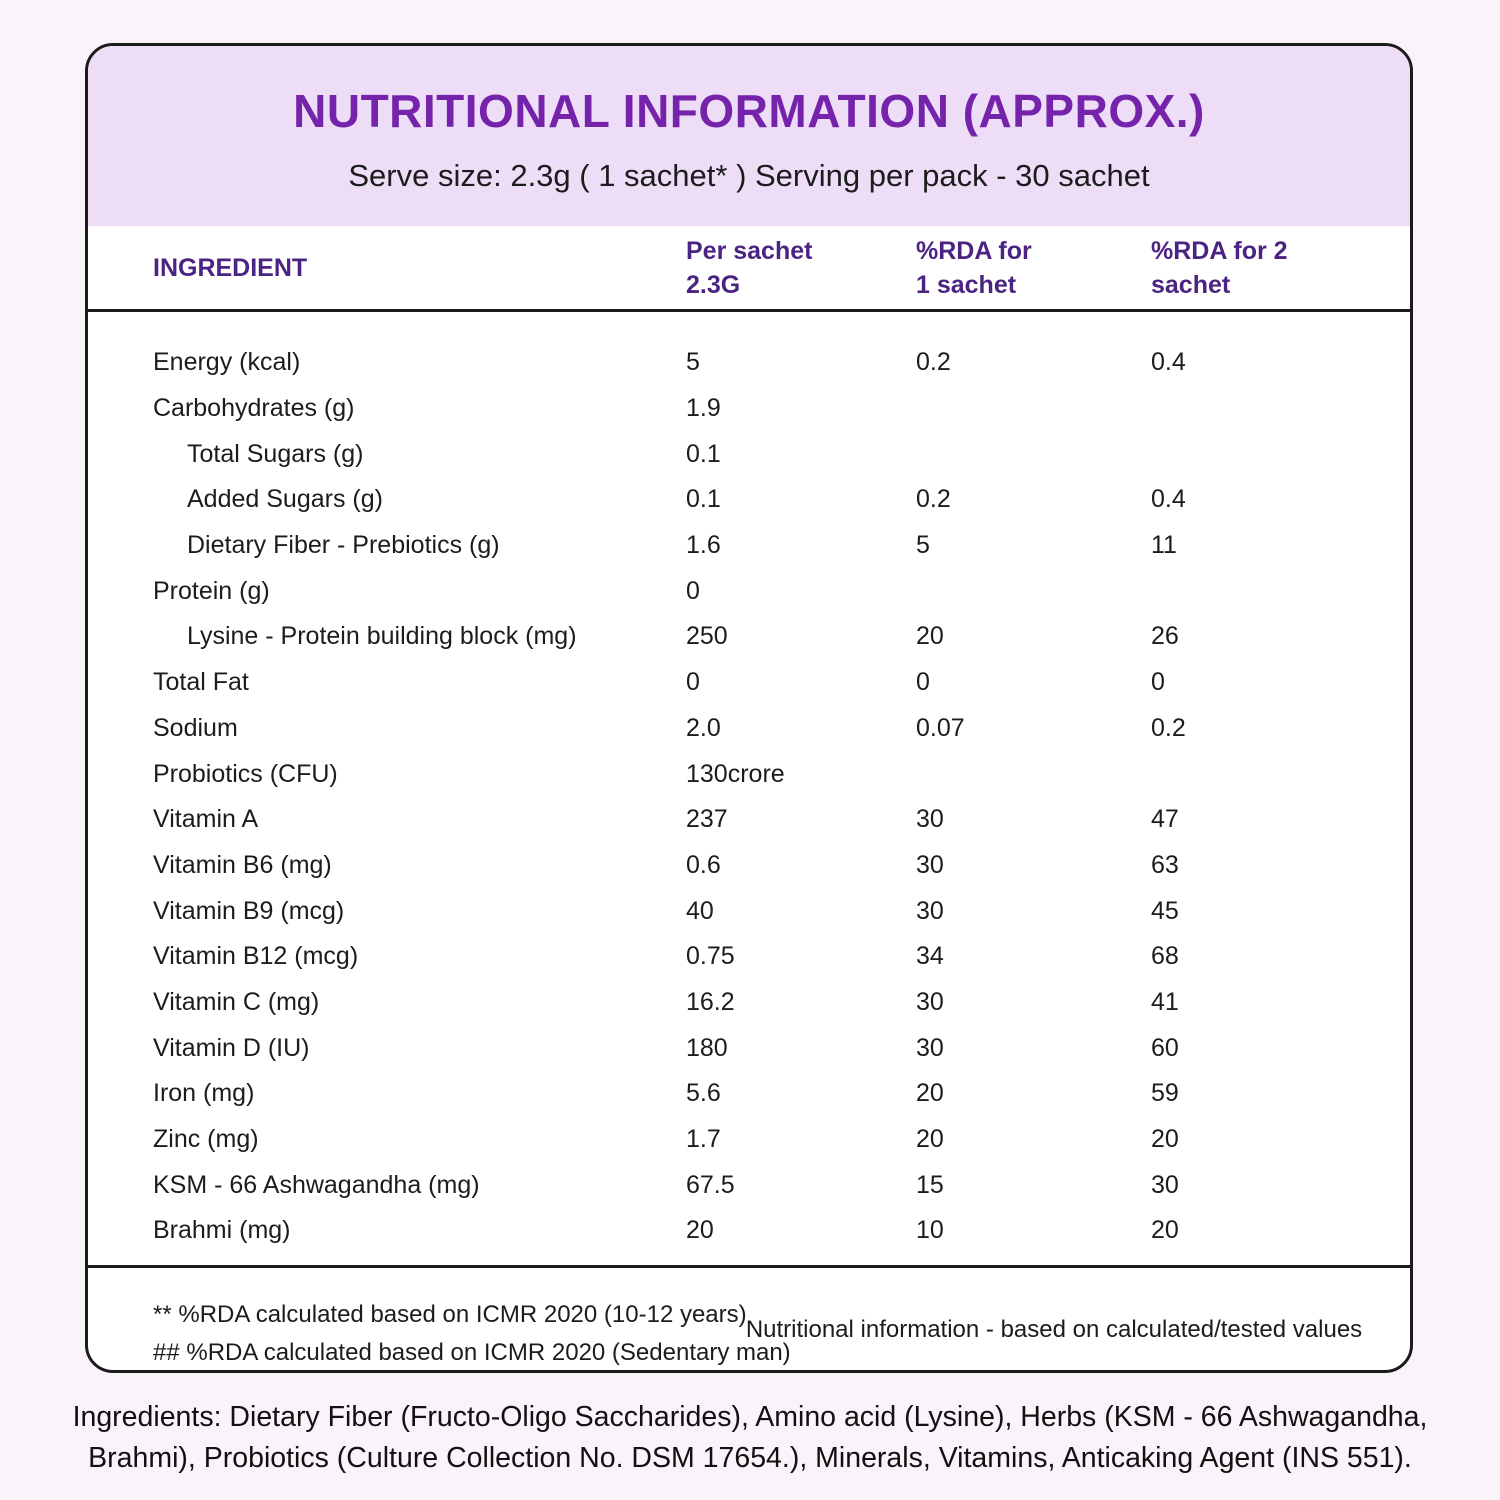  What do you see at coordinates (1165, 910) in the screenshot?
I see `rda-2-sachet-value: 45` at bounding box center [1165, 910].